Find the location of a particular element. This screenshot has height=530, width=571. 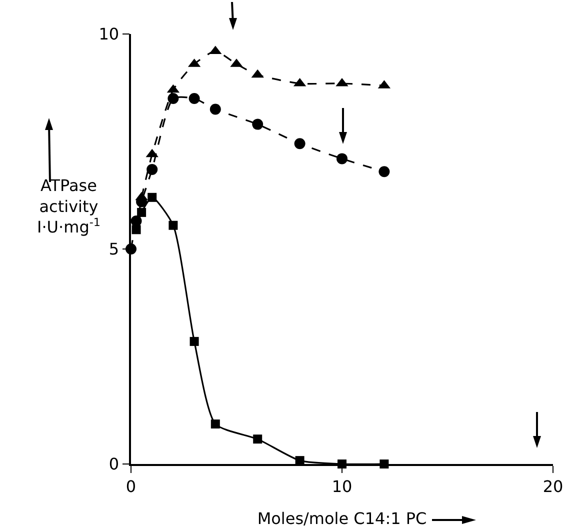

x-tick-label: 20 is located at coordinates (553, 486).